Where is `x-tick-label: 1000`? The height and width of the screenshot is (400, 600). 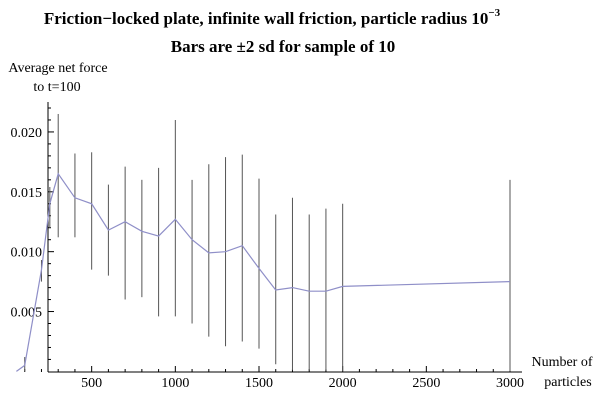
x-tick-label: 1000 is located at coordinates (175, 383).